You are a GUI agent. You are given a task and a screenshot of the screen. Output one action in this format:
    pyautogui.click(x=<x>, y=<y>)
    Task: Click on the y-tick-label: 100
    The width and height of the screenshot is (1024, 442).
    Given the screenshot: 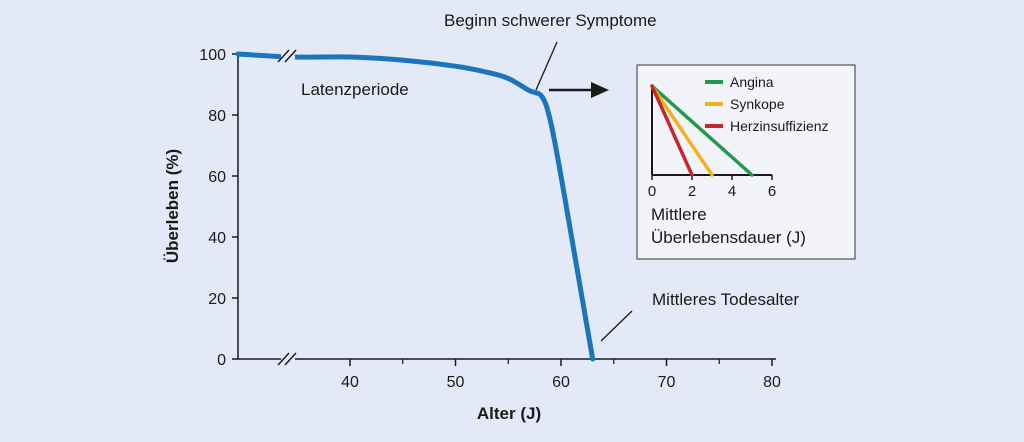 What is the action you would take?
    pyautogui.click(x=212, y=55)
    